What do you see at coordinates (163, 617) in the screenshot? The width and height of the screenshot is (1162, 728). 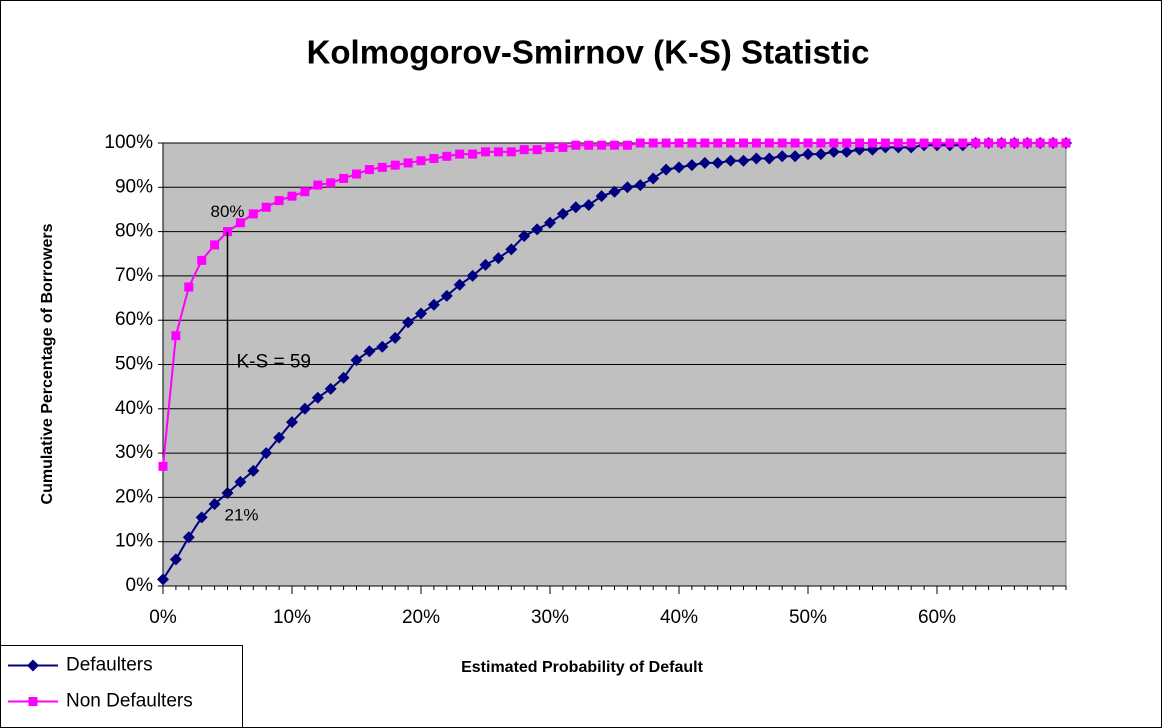 I see `x-tick-label: 0%` at bounding box center [163, 617].